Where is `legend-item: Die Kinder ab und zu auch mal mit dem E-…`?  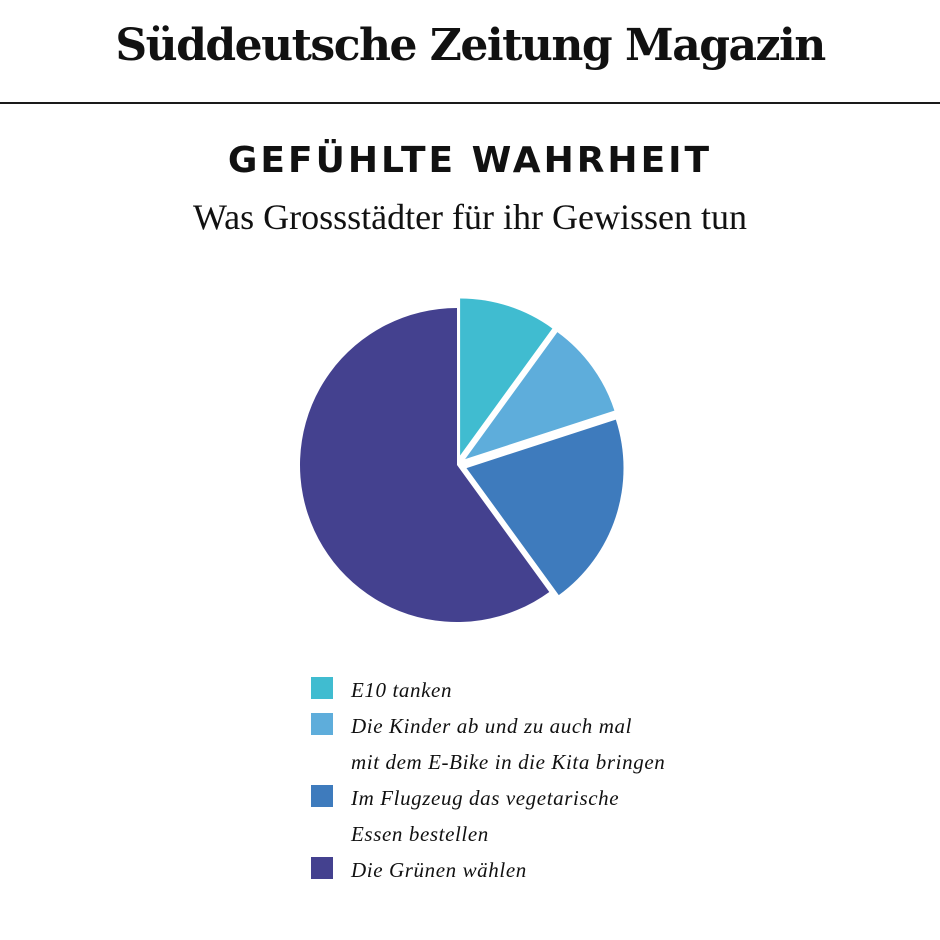 legend-item: Die Kinder ab und zu auch mal mit dem E-… is located at coordinates (531, 744).